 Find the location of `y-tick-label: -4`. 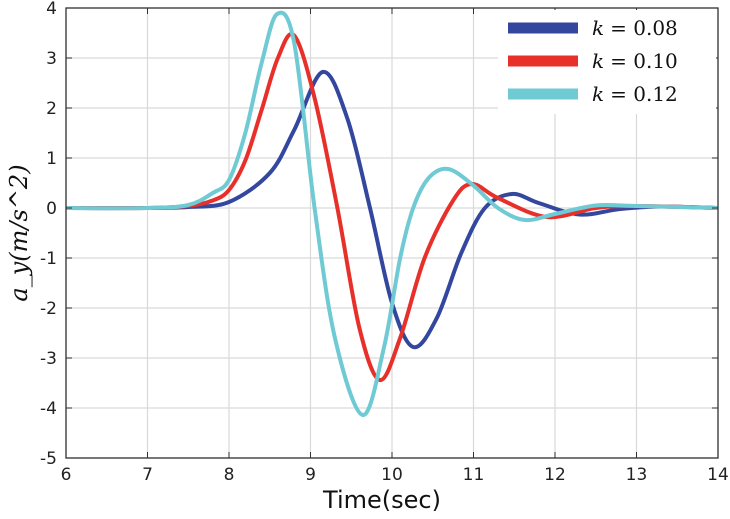

y-tick-label: -4 is located at coordinates (48, 409).